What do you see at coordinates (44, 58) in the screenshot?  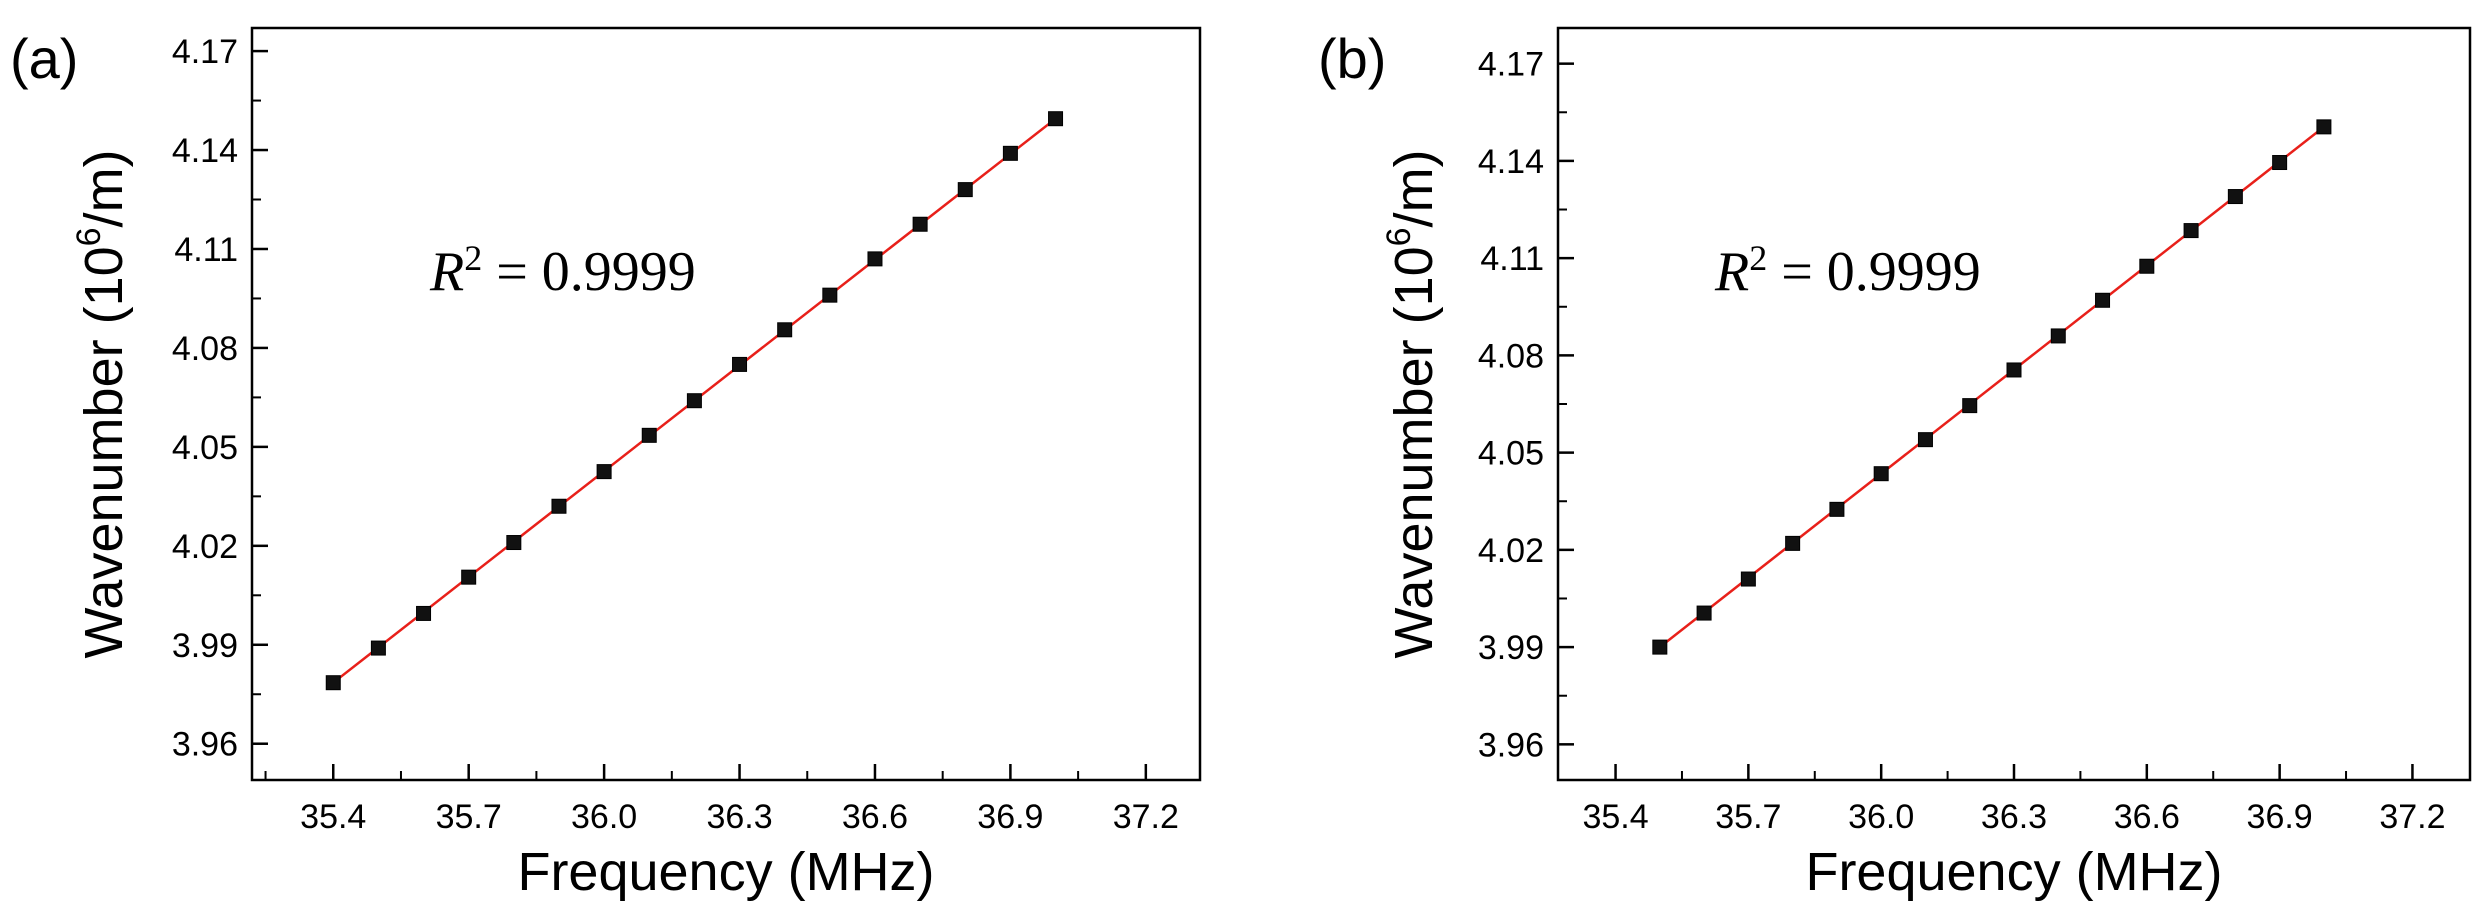 I see `panel-label: (a)` at bounding box center [44, 58].